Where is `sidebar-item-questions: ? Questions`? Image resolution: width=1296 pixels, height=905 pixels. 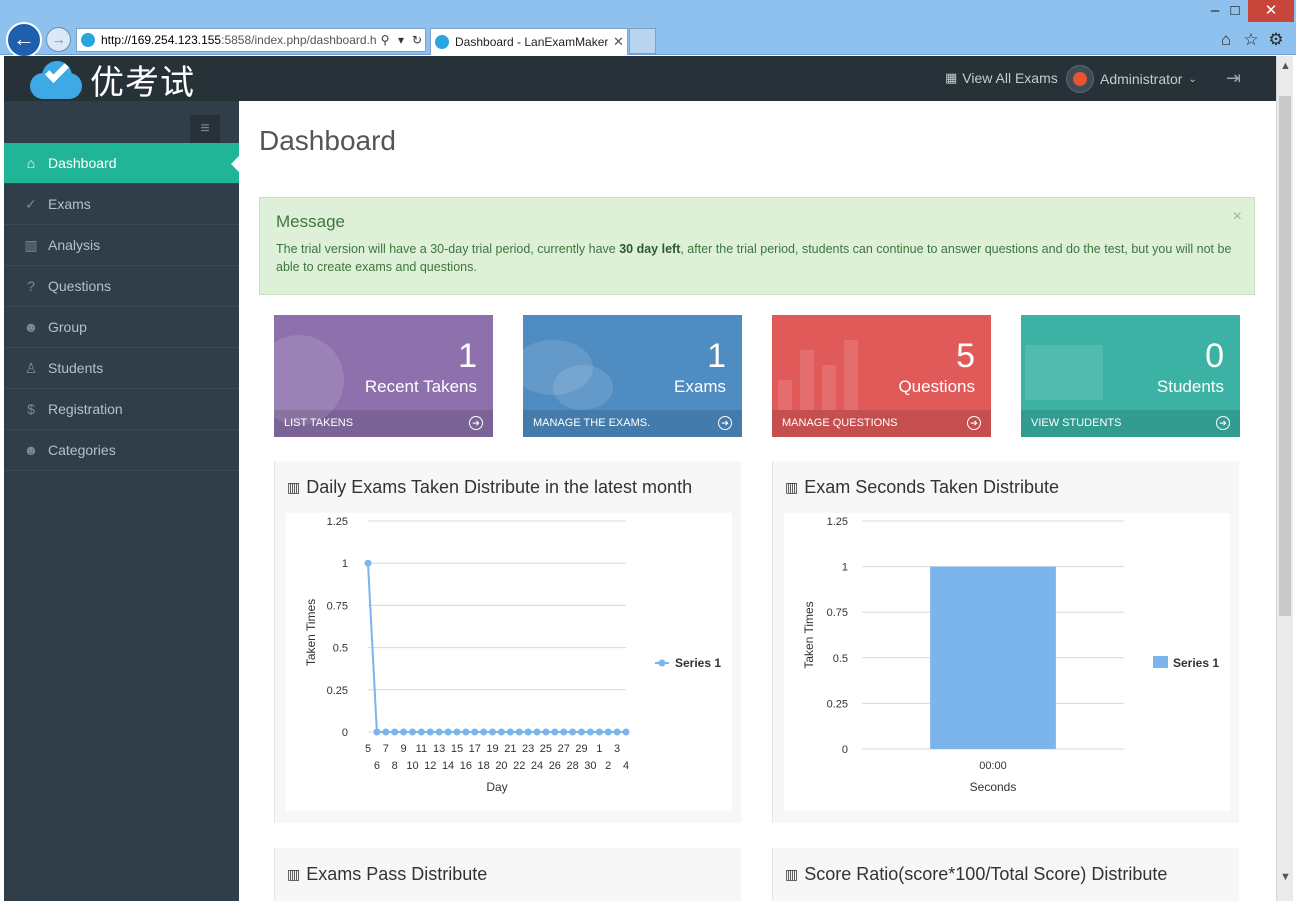 sidebar-item-questions: ? Questions is located at coordinates (121, 286).